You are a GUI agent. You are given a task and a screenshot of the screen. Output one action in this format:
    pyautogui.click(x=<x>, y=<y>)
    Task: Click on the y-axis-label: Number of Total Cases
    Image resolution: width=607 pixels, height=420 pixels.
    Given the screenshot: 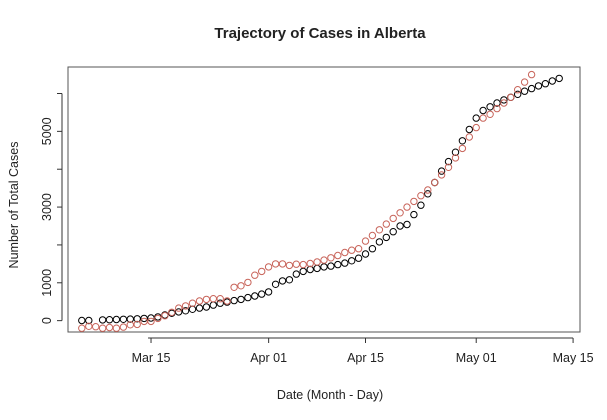 What is the action you would take?
    pyautogui.click(x=14, y=205)
    